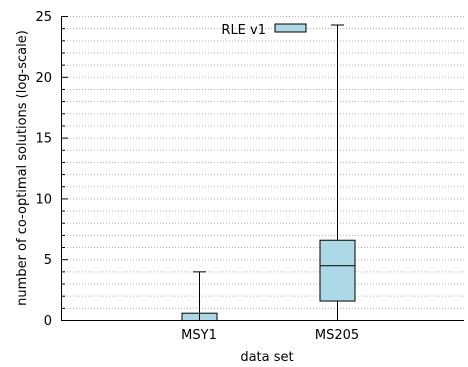 The height and width of the screenshot is (367, 468). What do you see at coordinates (48, 321) in the screenshot?
I see `y-tick-label: 0` at bounding box center [48, 321].